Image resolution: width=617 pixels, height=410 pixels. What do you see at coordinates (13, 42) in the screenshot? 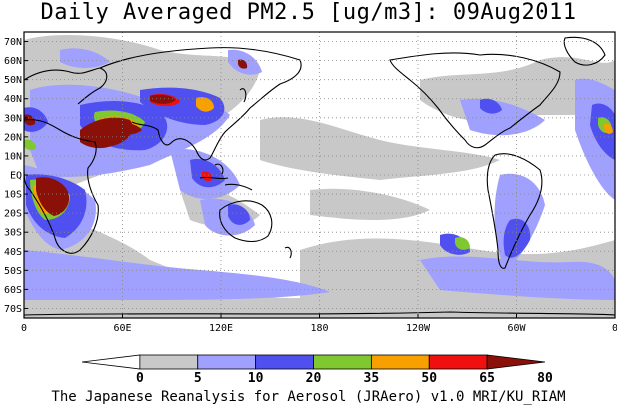
I see `lat-label: 70N` at bounding box center [13, 42].